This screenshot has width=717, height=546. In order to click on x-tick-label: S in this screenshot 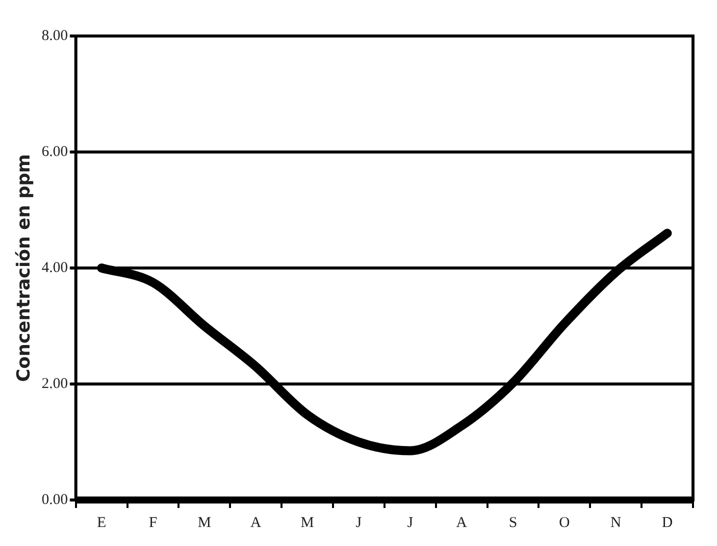, I will do `click(513, 522)`.